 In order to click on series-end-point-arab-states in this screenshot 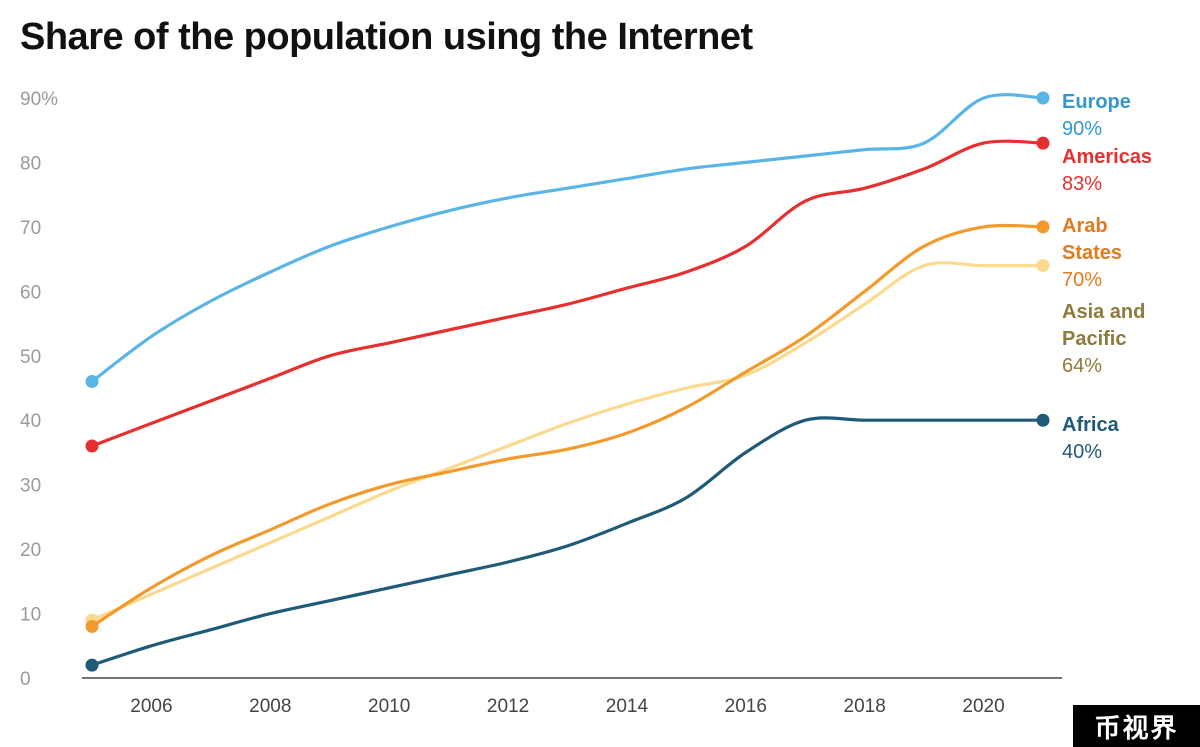, I will do `click(1043, 227)`.